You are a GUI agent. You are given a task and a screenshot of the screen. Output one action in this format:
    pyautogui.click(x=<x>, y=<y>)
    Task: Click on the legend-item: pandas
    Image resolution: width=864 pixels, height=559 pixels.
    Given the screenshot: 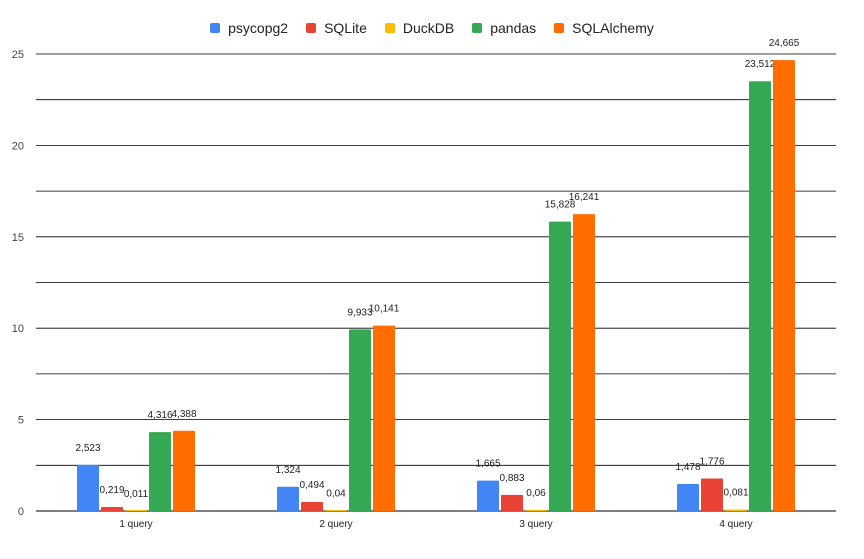 What is the action you would take?
    pyautogui.click(x=504, y=28)
    